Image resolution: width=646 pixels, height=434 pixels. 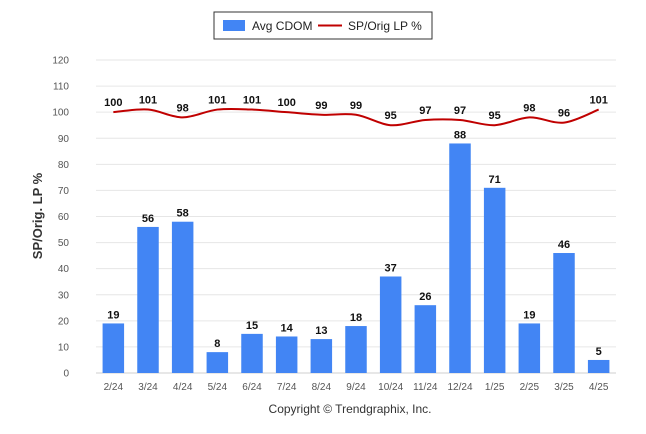 I want to click on y-tick-label: 90, so click(x=64, y=139).